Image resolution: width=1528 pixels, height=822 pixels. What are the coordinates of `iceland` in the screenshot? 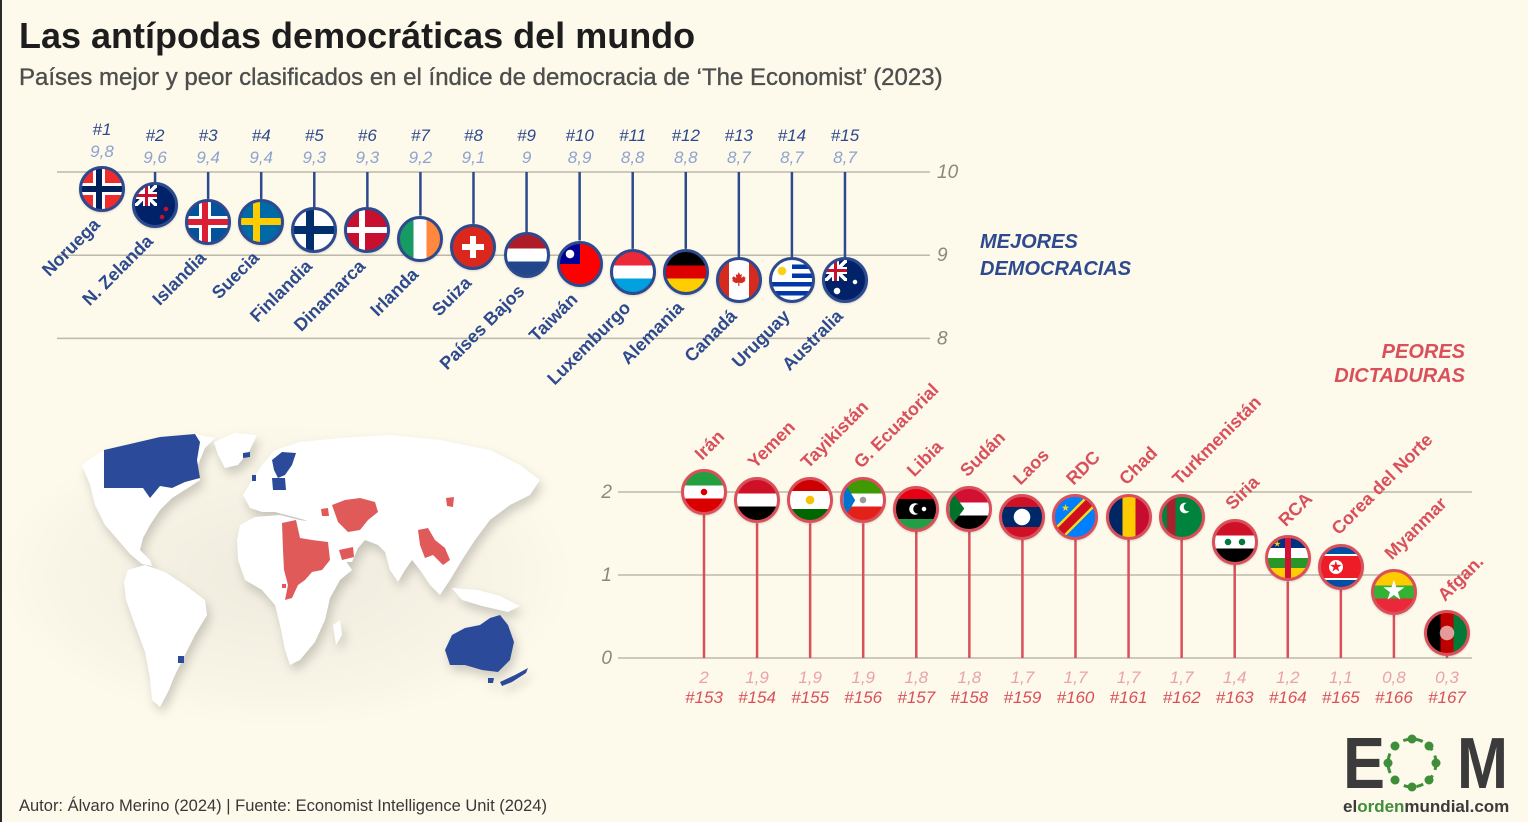 It's located at (246, 455).